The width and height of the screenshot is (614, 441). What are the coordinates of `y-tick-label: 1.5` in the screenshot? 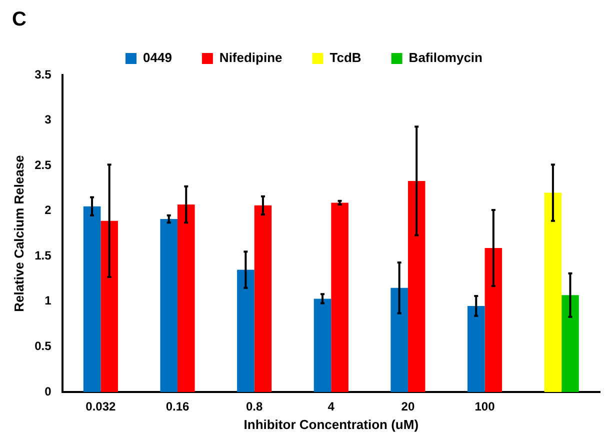 It's located at (43, 255).